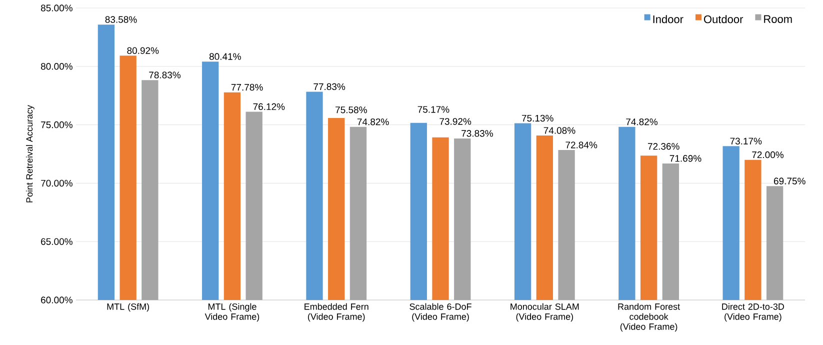  Describe the element at coordinates (269, 106) in the screenshot. I see `data-label: 76.12%` at that location.